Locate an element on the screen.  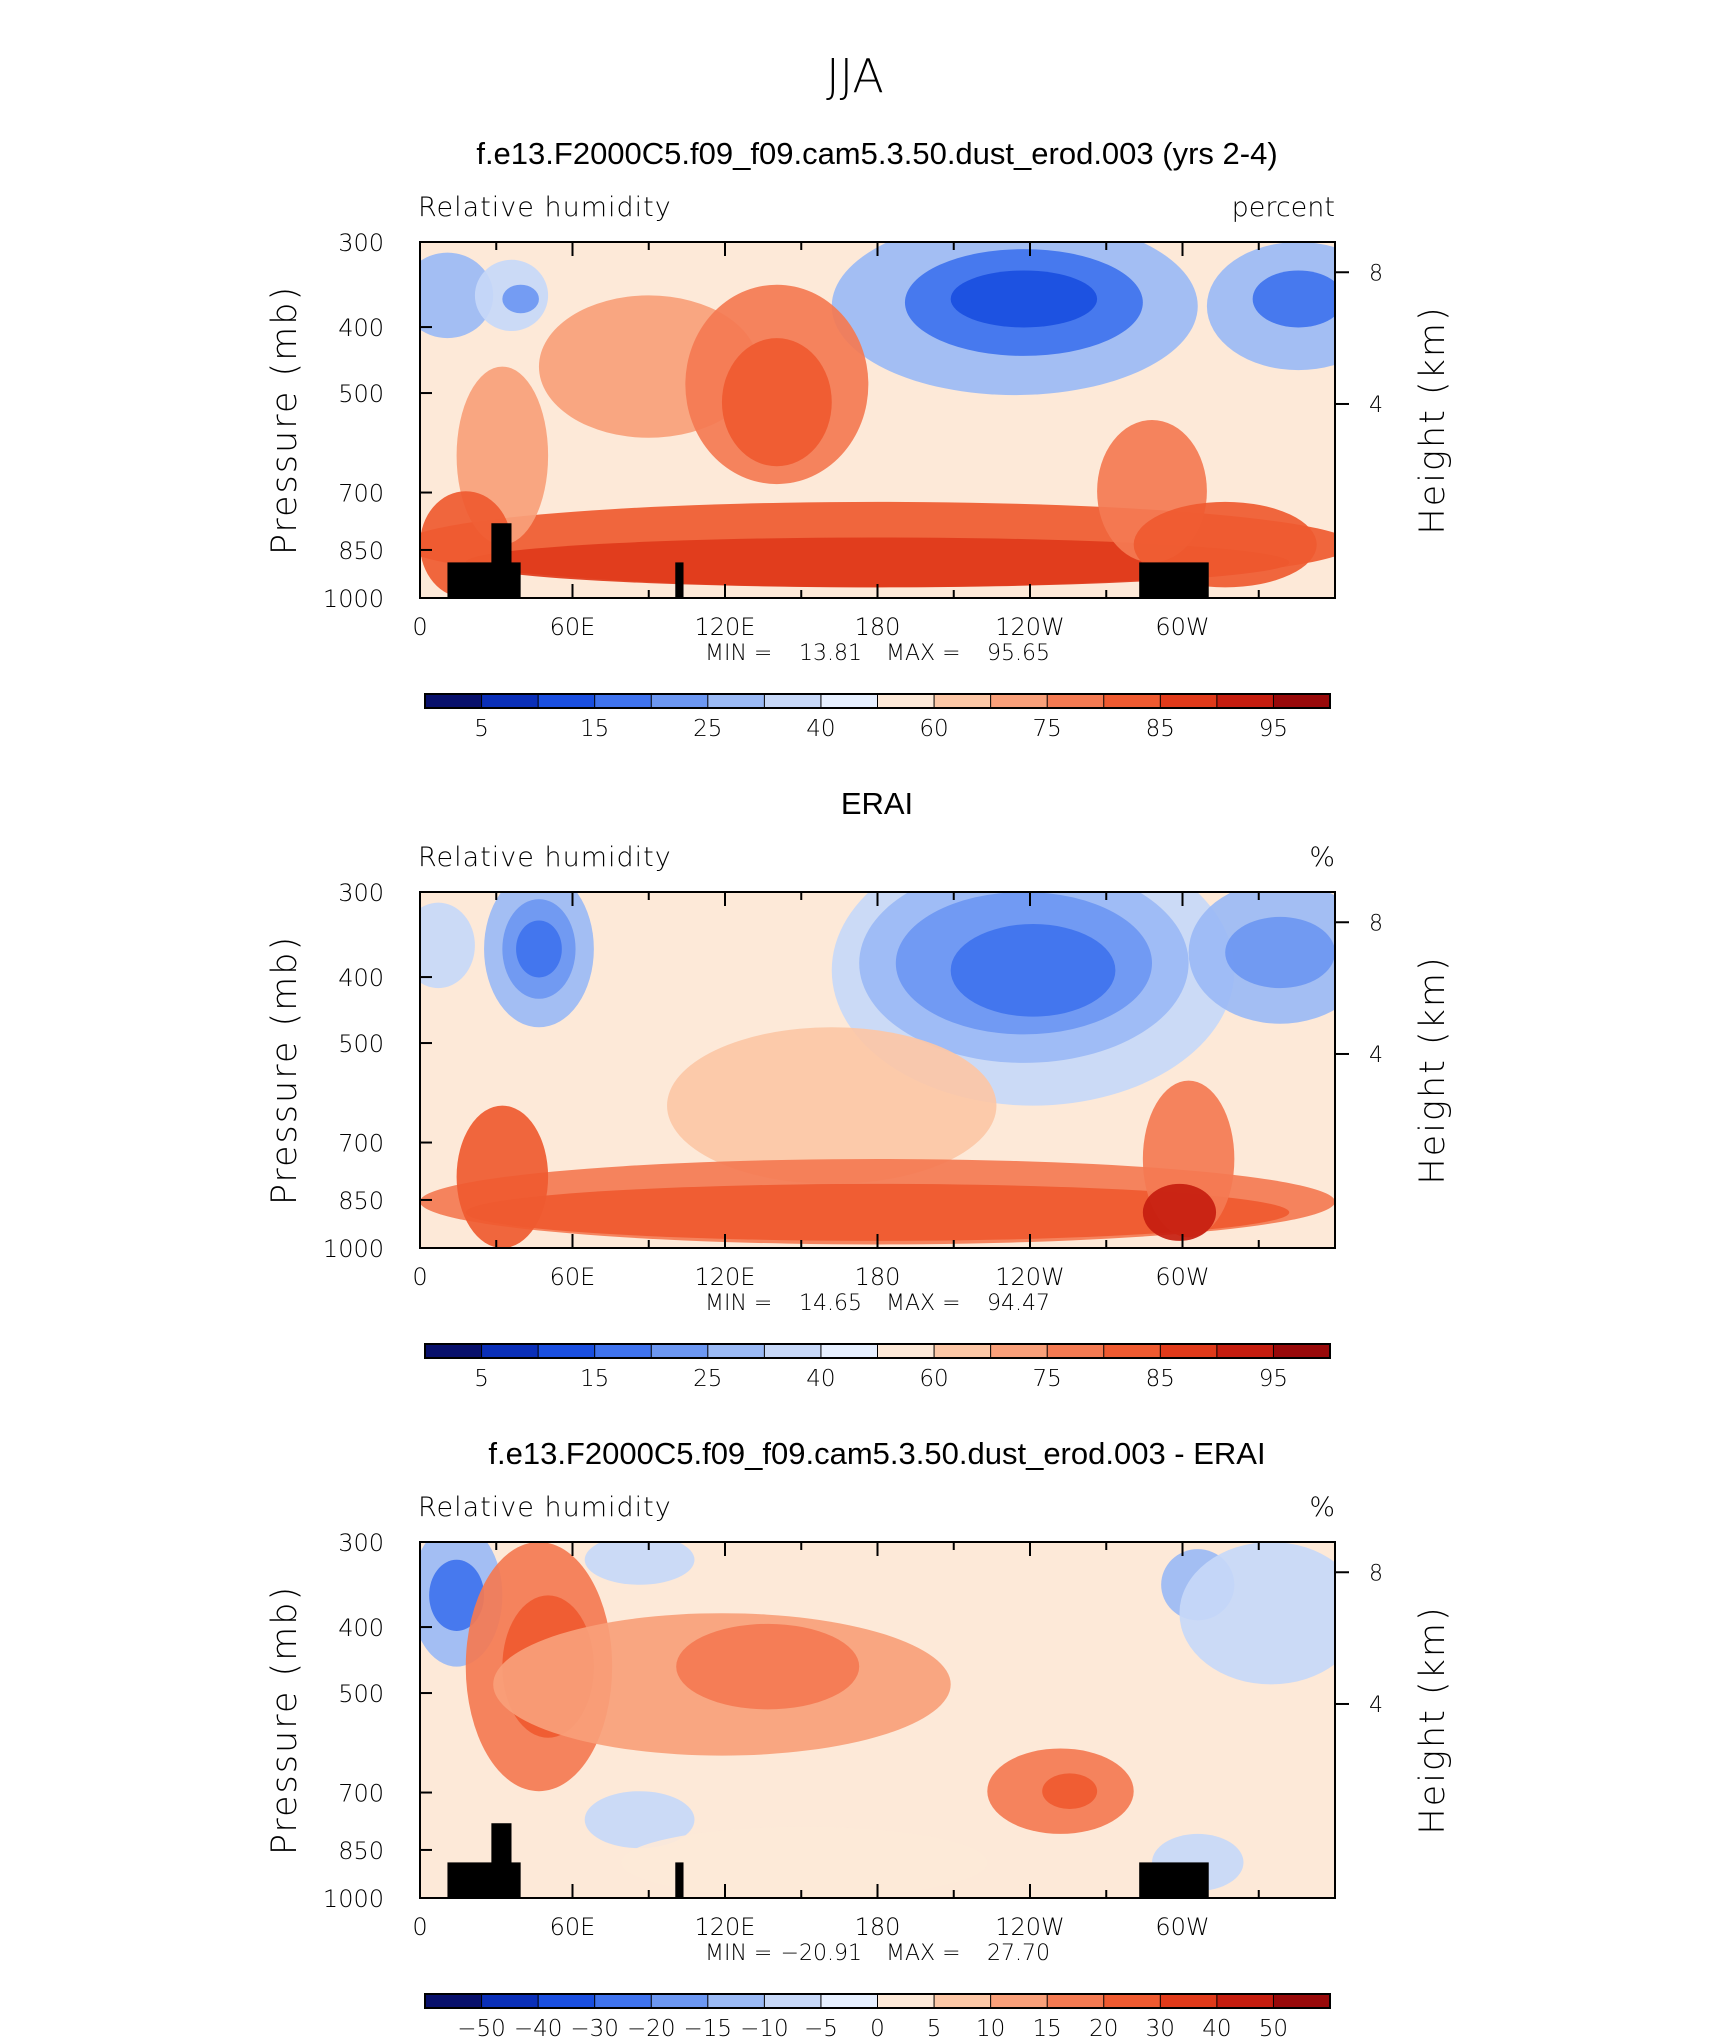
max-value: 94.47 is located at coordinates (1018, 1303).